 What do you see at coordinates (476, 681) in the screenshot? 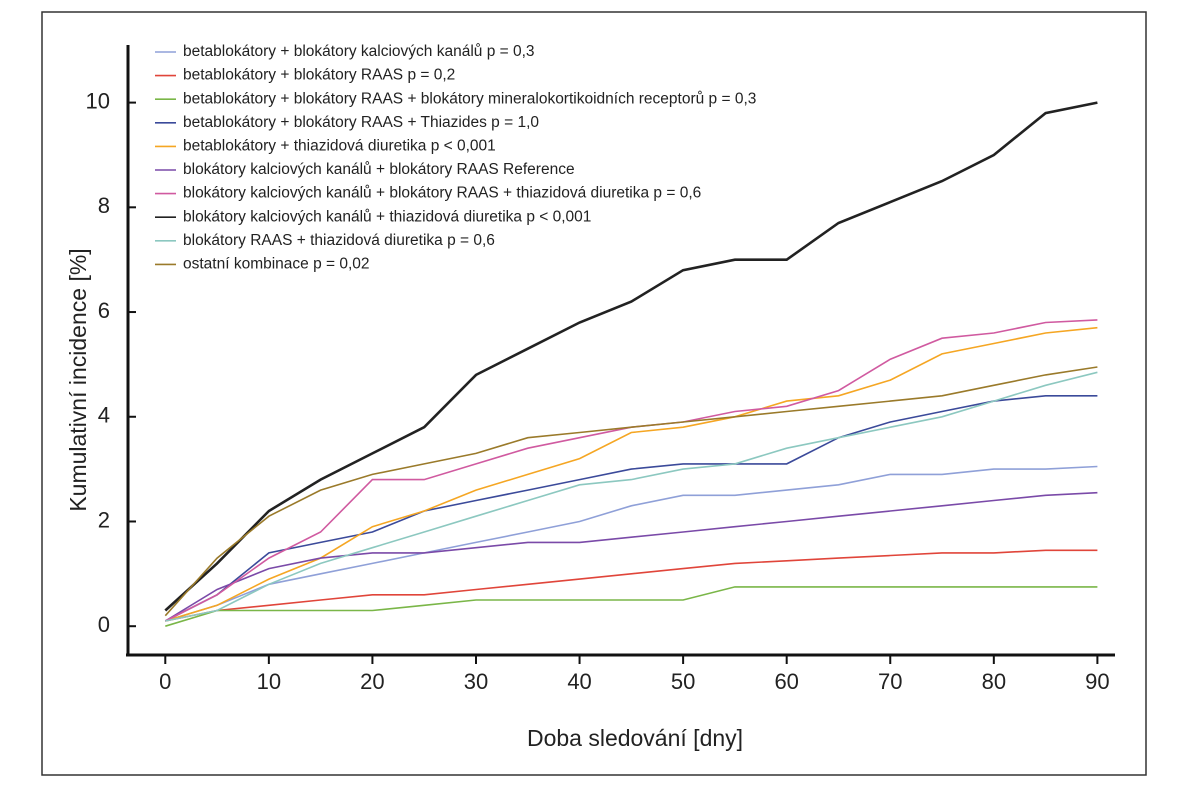
I see `x-tick-label: 30` at bounding box center [476, 681].